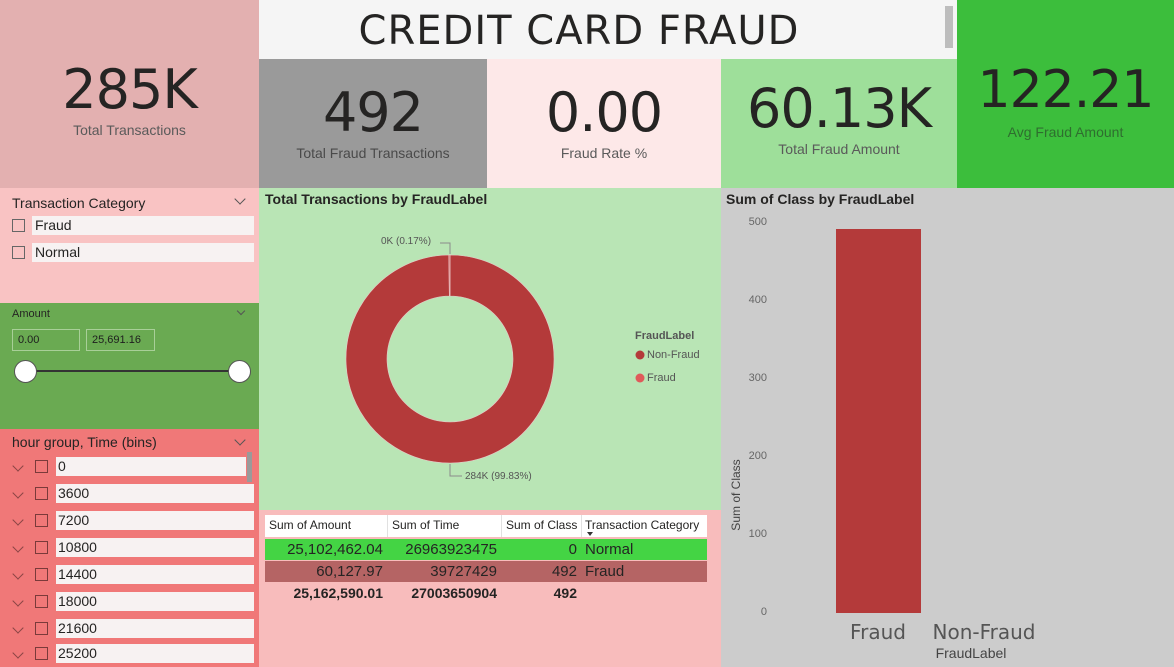 This screenshot has height=667, width=1174. What do you see at coordinates (120, 340) in the screenshot?
I see `amount-max-input: 25,691.16` at bounding box center [120, 340].